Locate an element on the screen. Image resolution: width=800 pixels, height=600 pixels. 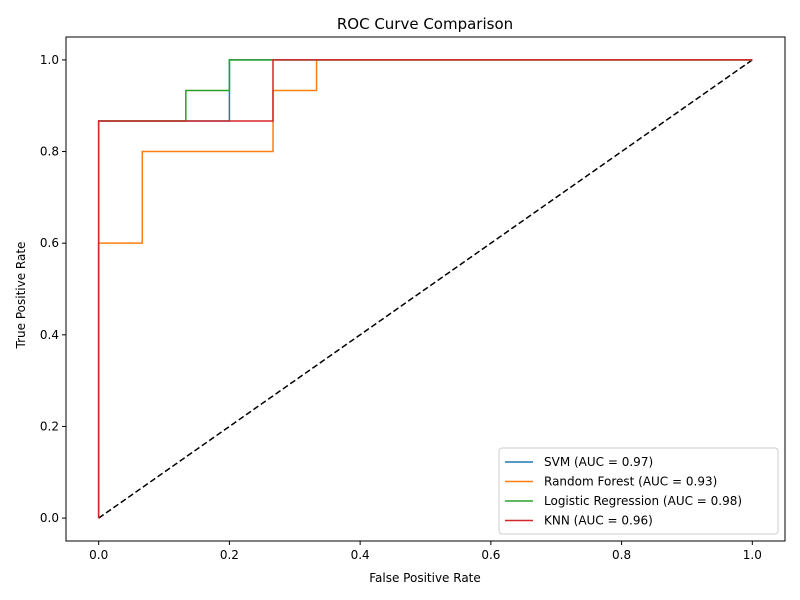
x-tick-label: 0.2 is located at coordinates (229, 555).